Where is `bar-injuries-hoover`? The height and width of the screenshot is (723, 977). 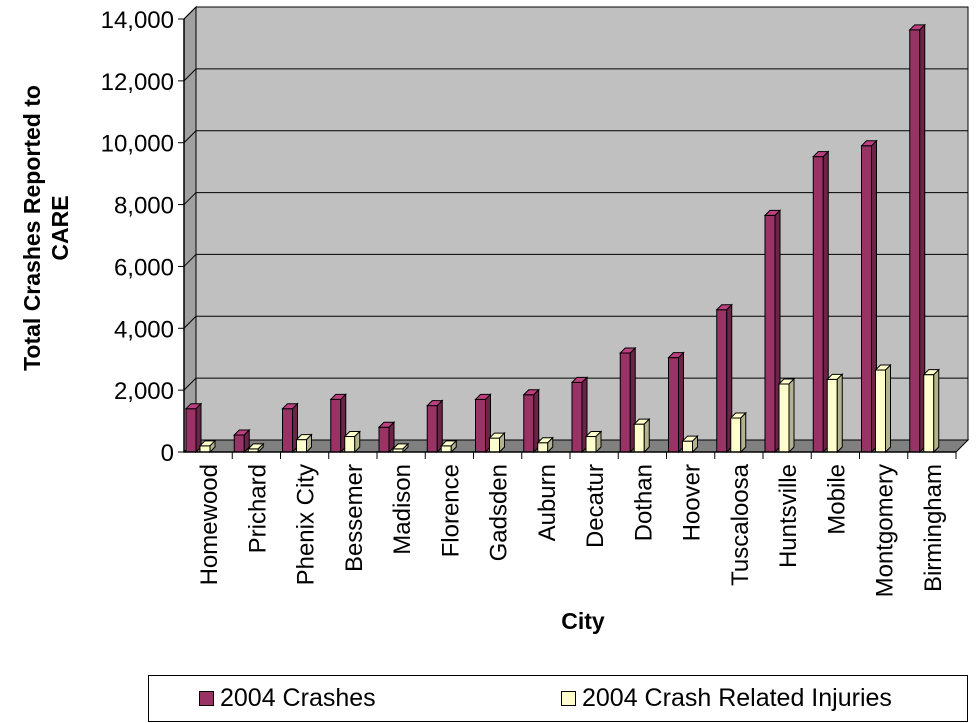 bar-injuries-hoover is located at coordinates (690, 444).